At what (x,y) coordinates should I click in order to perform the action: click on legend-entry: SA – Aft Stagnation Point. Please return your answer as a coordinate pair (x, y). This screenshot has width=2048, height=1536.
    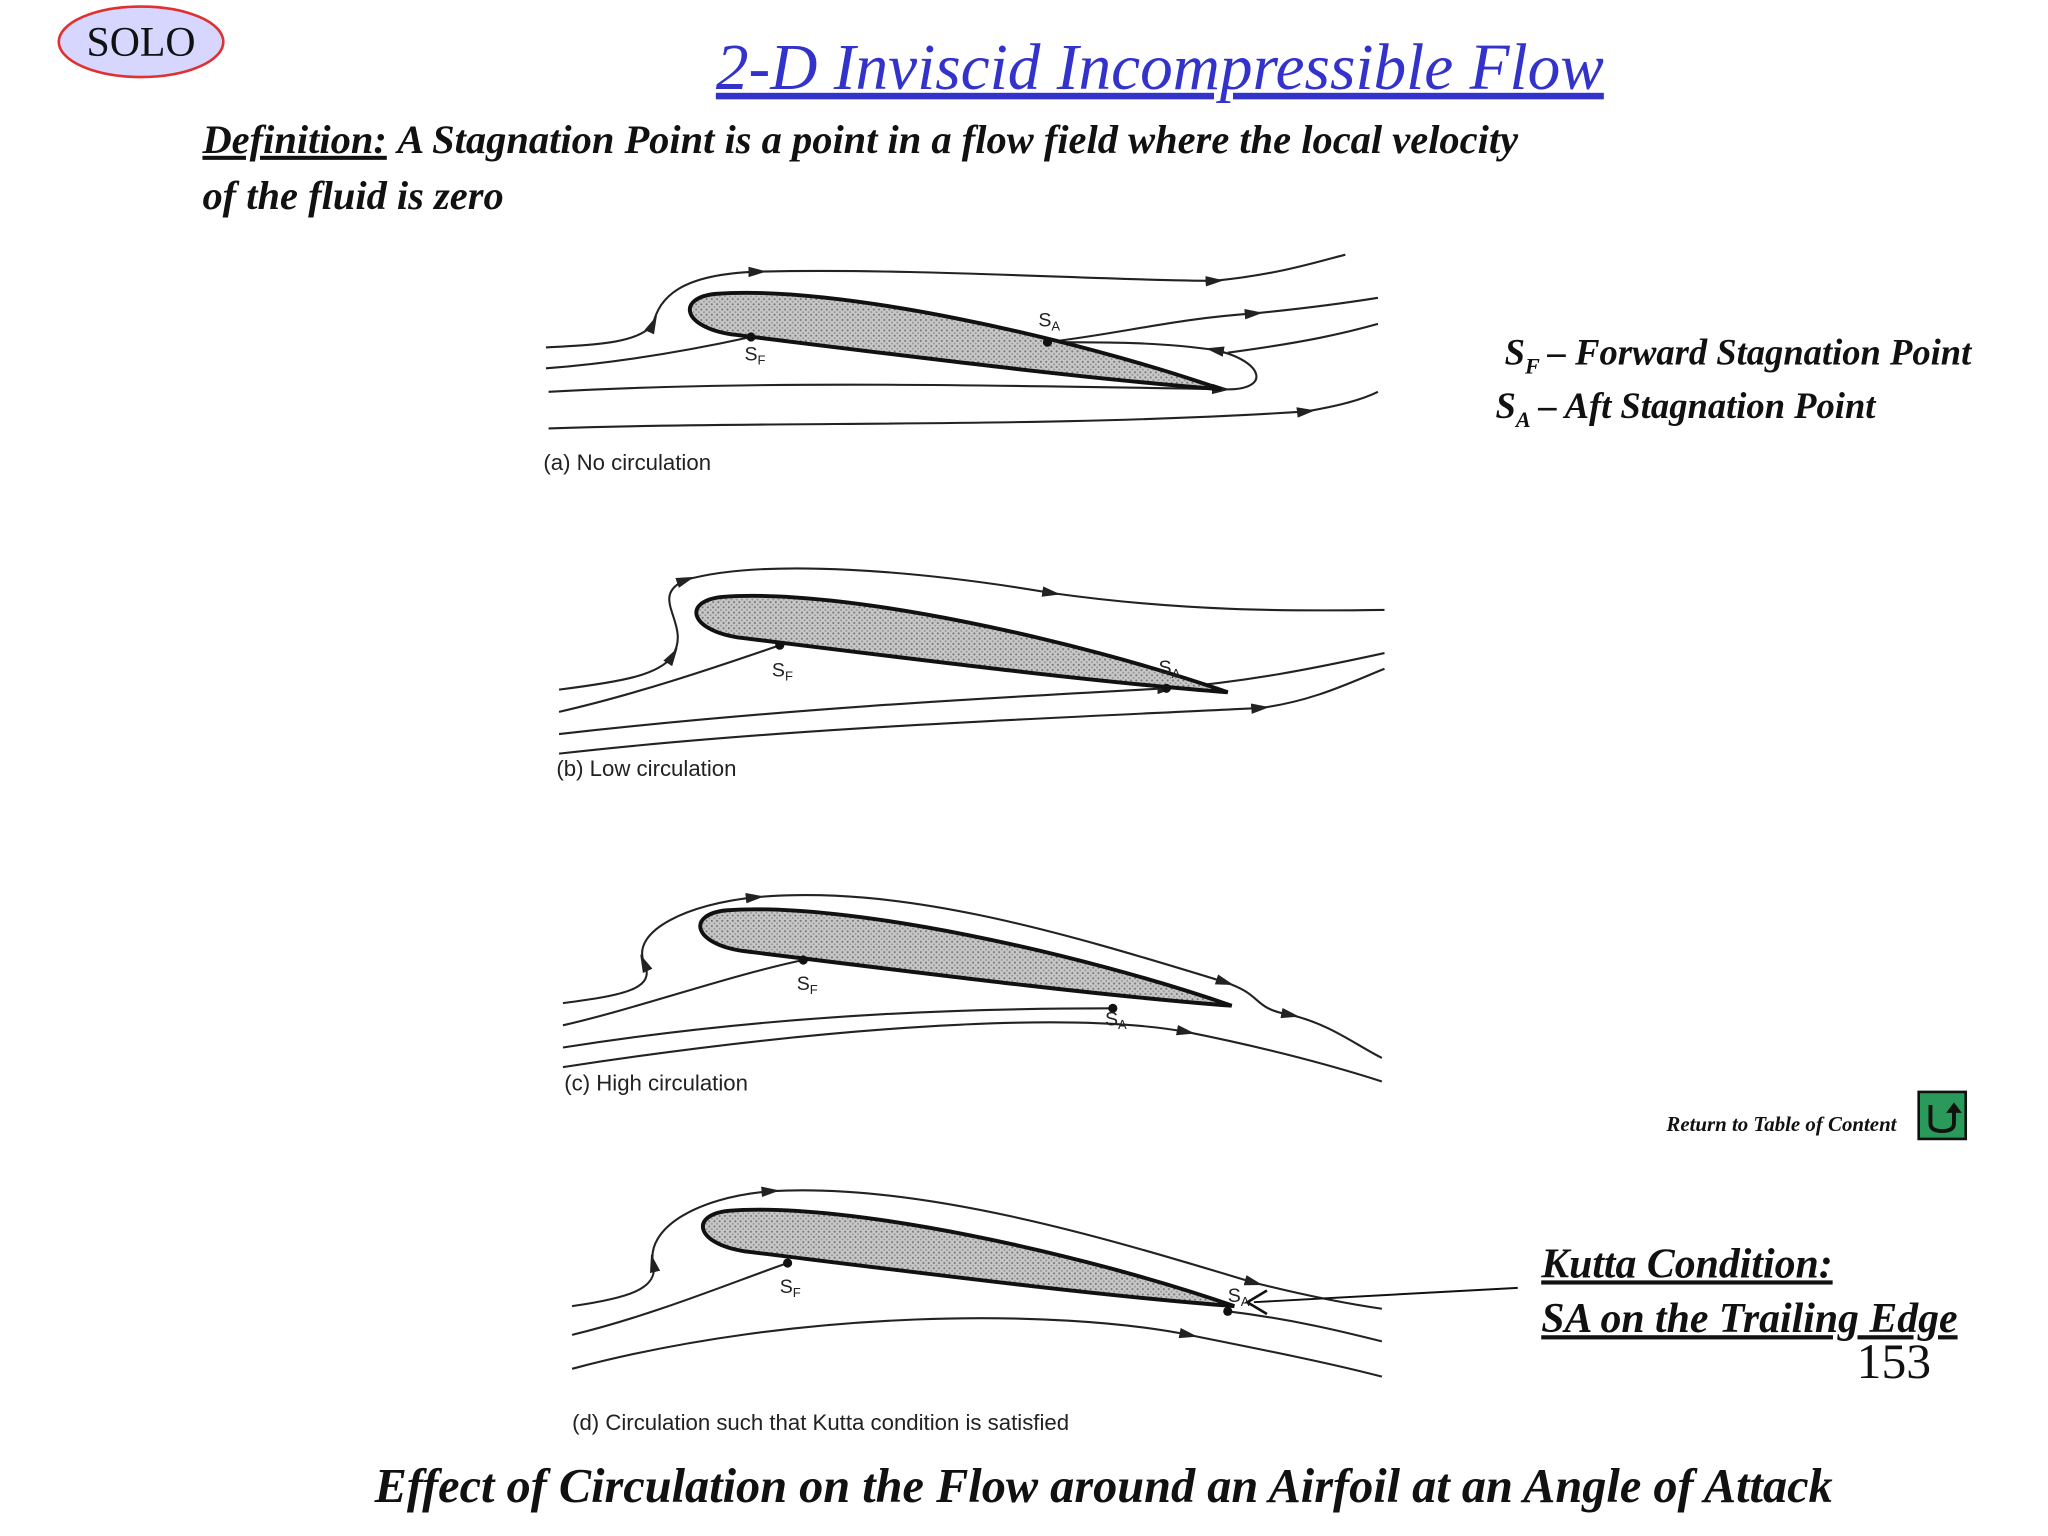
    Looking at the image, I should click on (1687, 408).